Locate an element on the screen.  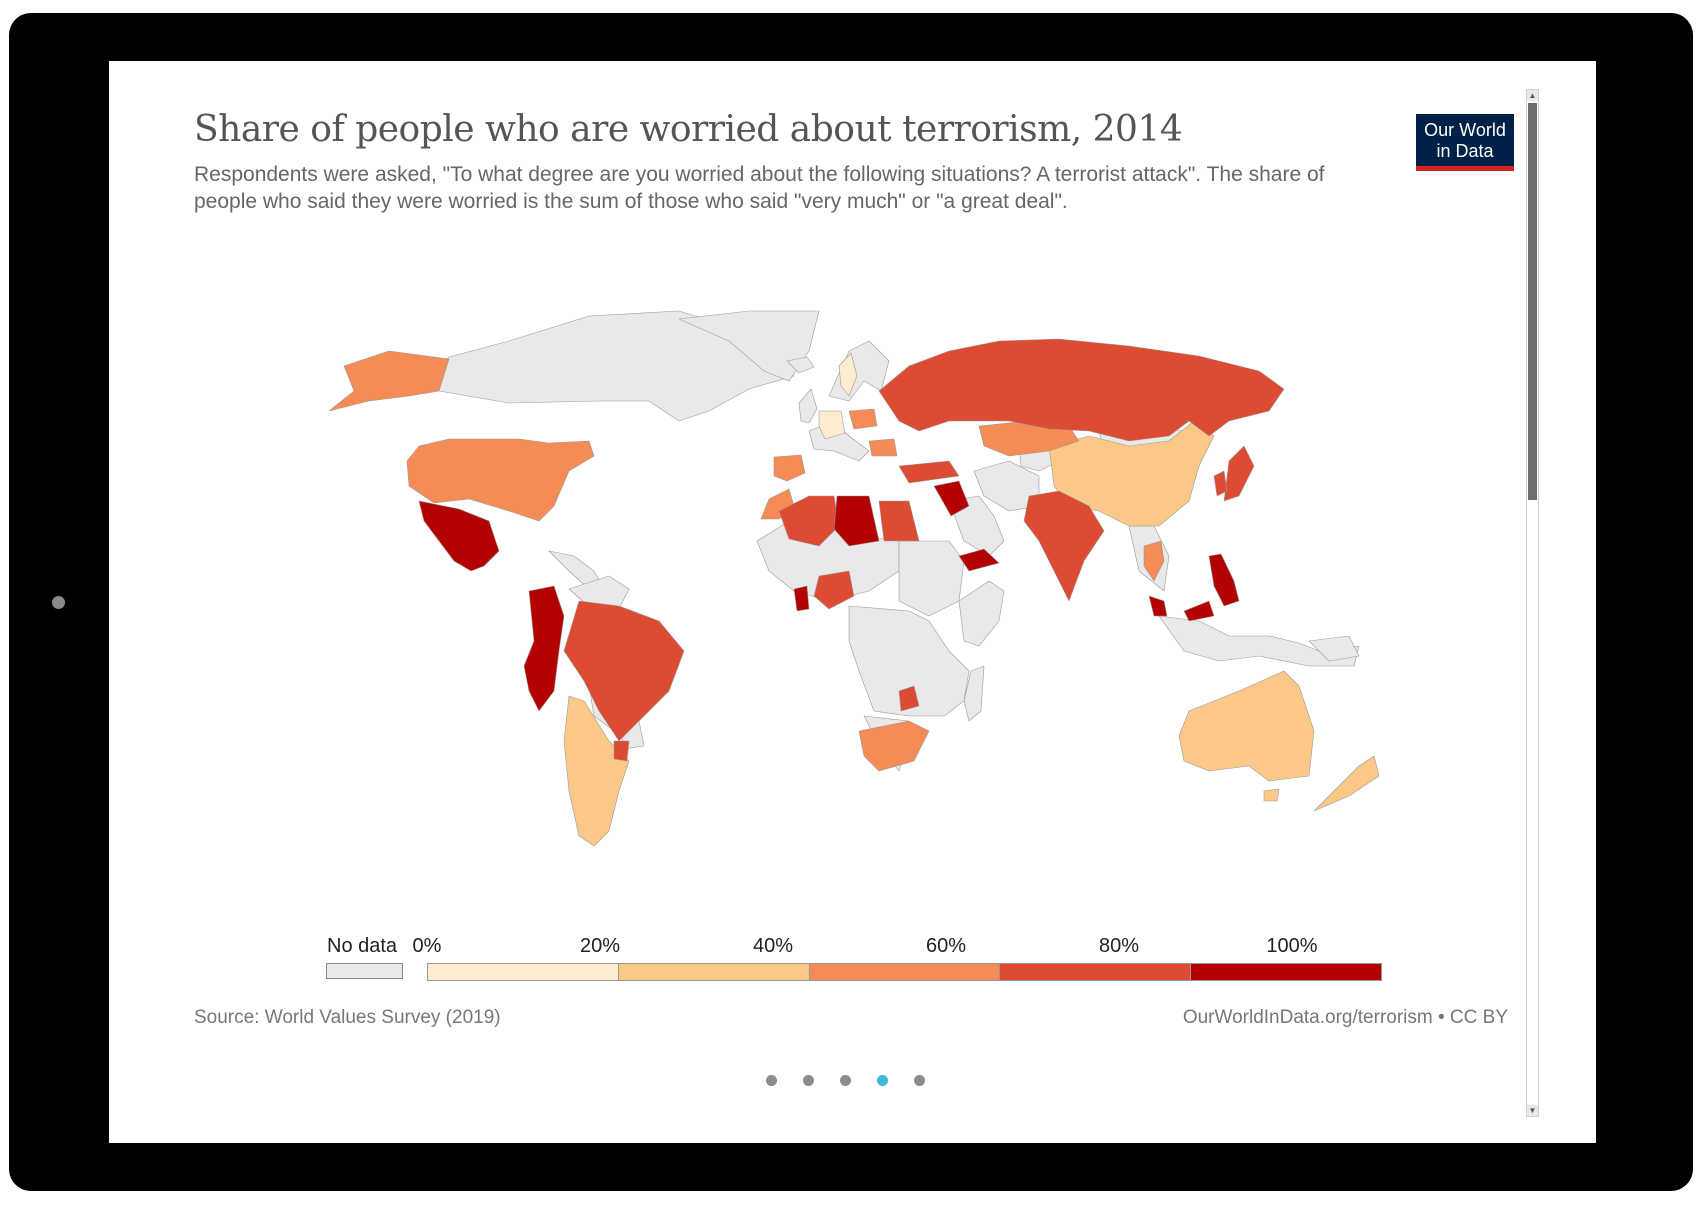
country-papua is located at coordinates (1334, 648).